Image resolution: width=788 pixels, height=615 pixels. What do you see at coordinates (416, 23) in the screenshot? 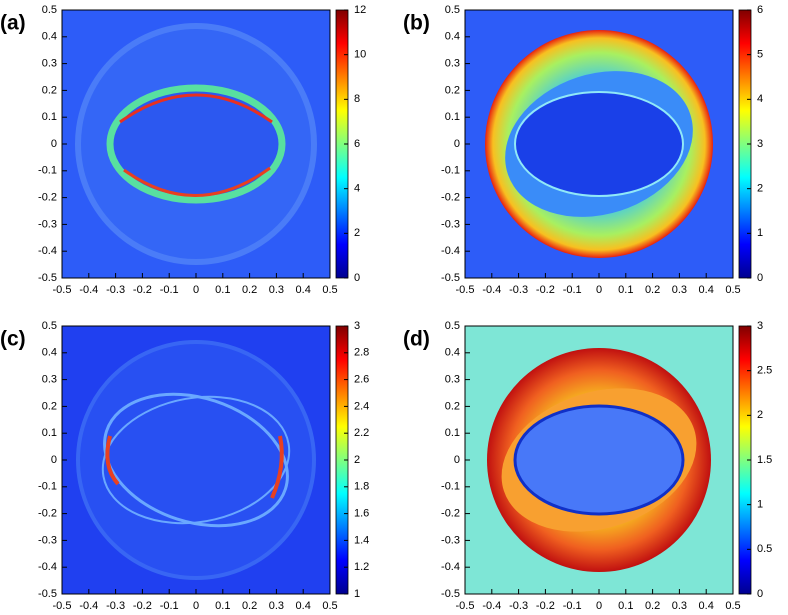
I see `panel-label: (b)` at bounding box center [416, 23].